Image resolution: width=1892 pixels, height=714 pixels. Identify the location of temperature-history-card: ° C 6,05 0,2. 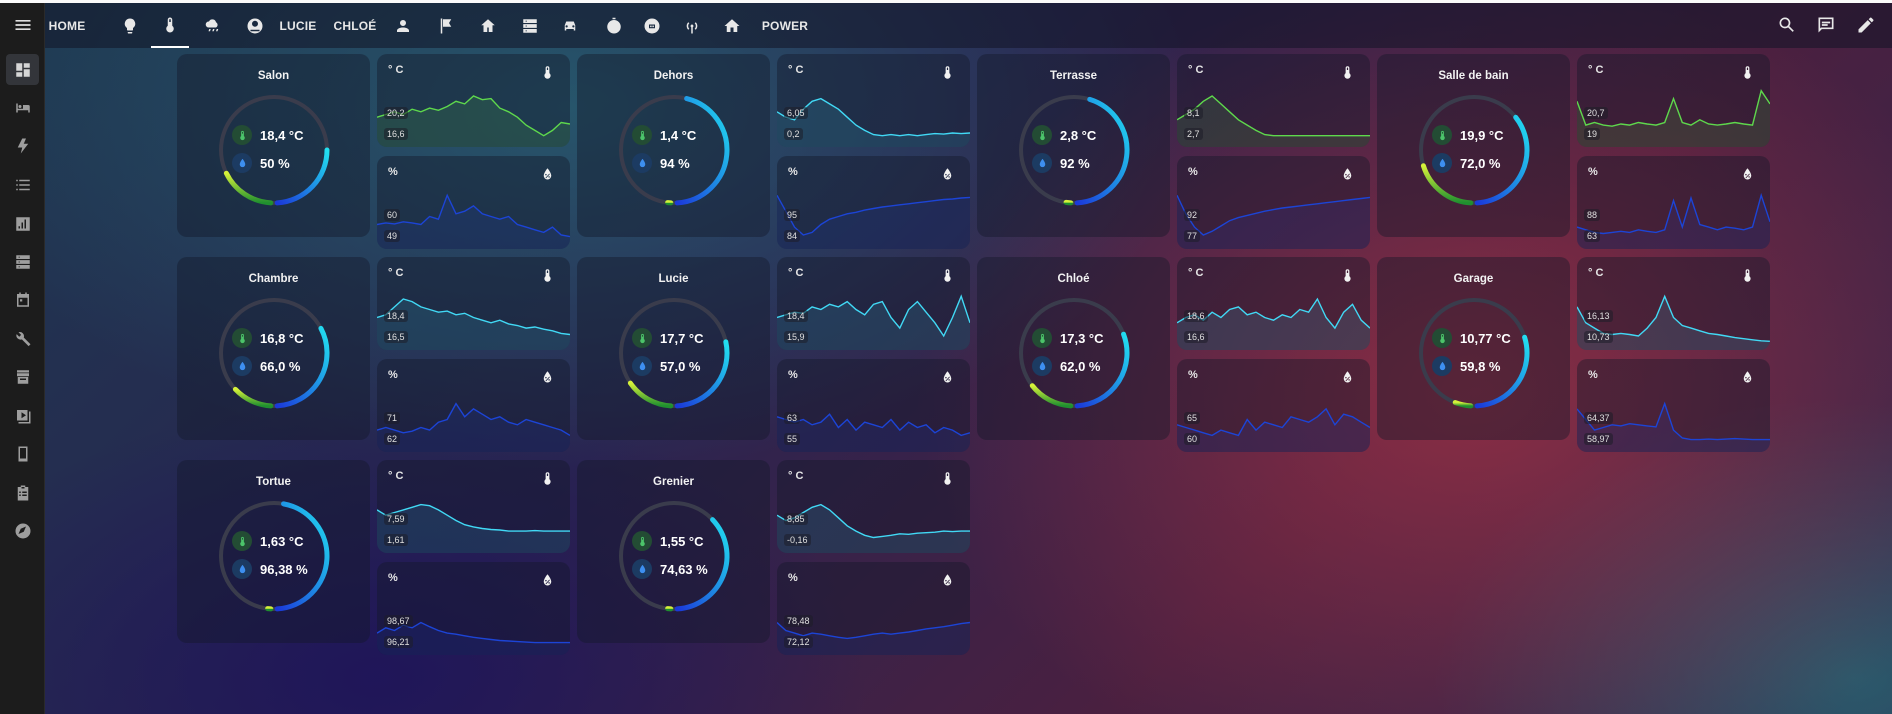
(873, 100).